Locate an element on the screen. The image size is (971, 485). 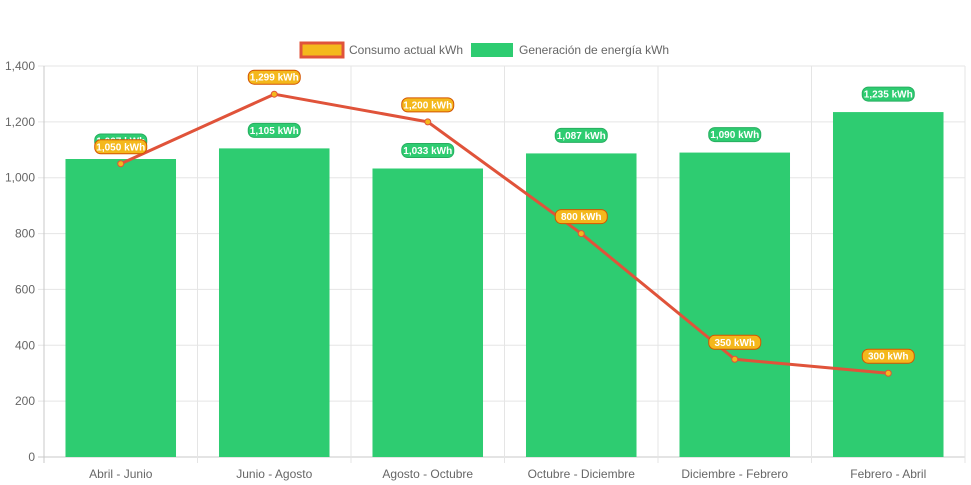
legend-swatch-consumo is located at coordinates (322, 50).